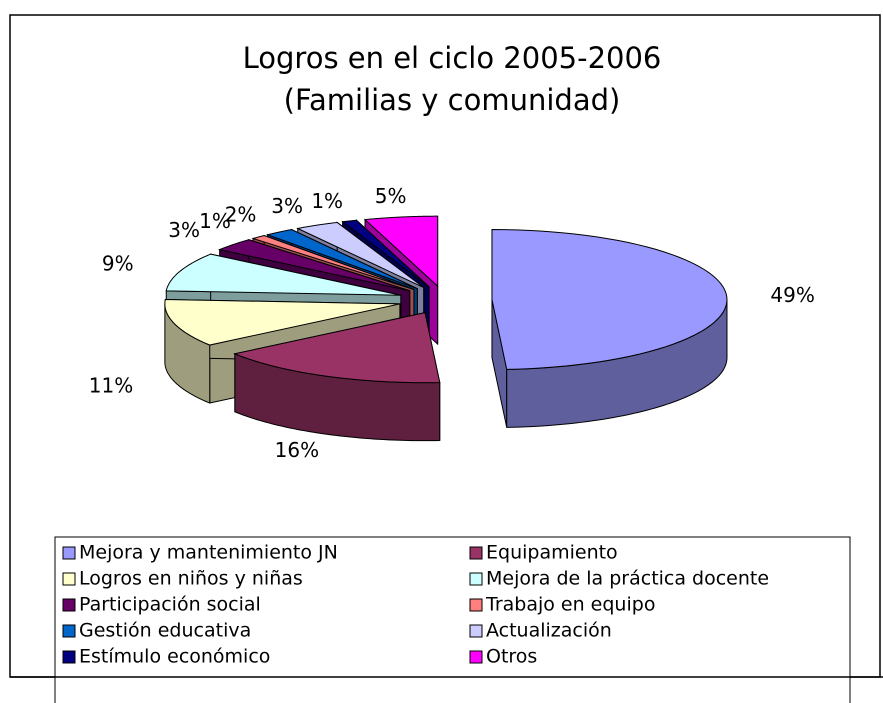 The image size is (883, 703). I want to click on legend-label: Participación social, so click(170, 605).